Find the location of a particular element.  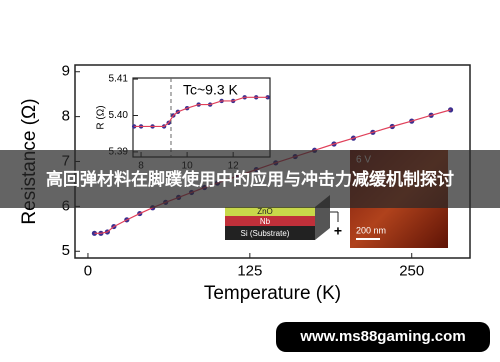

si-layer is located at coordinates (270, 233).